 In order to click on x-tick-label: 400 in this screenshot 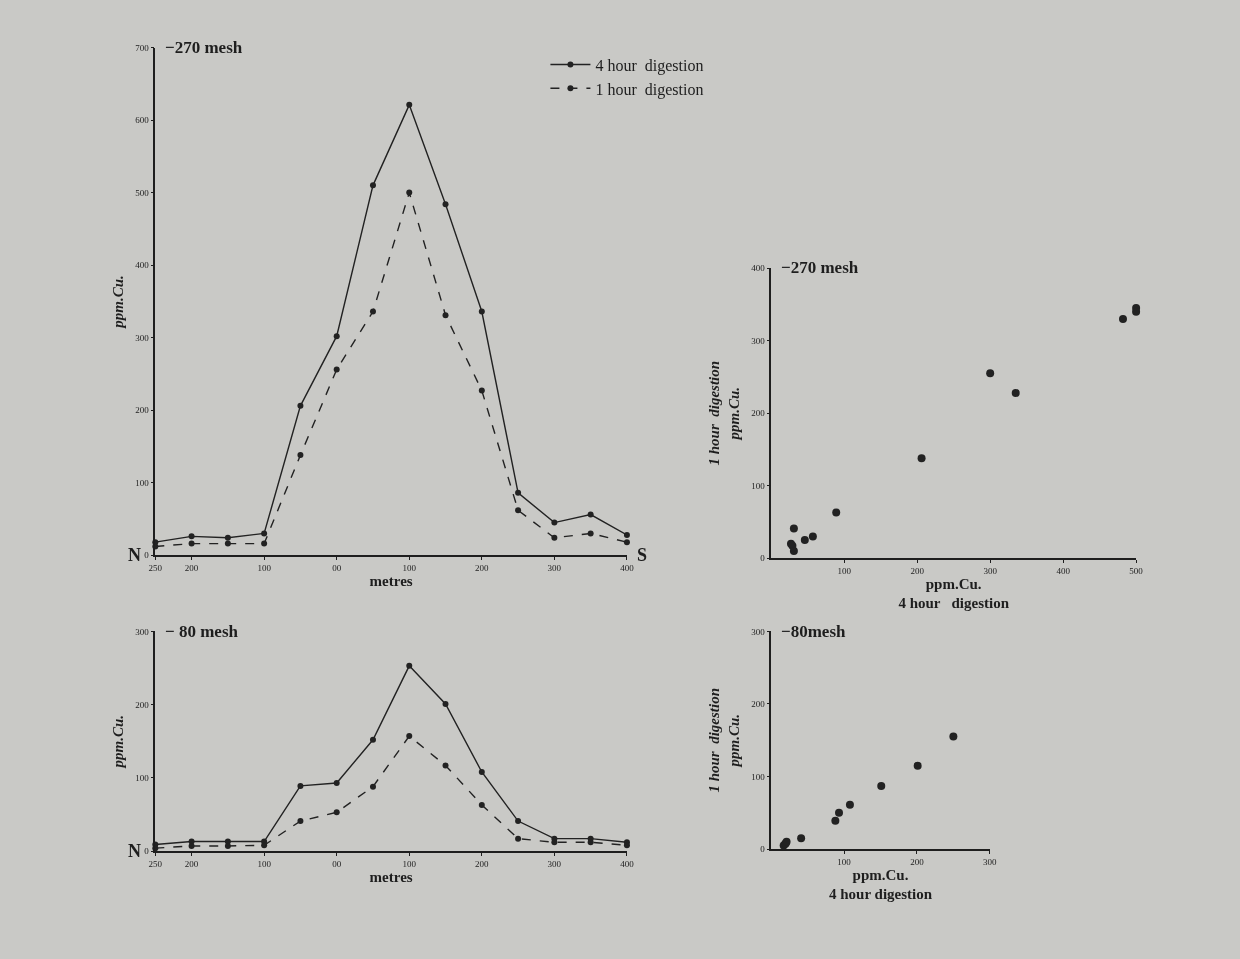, I will do `click(627, 863)`.